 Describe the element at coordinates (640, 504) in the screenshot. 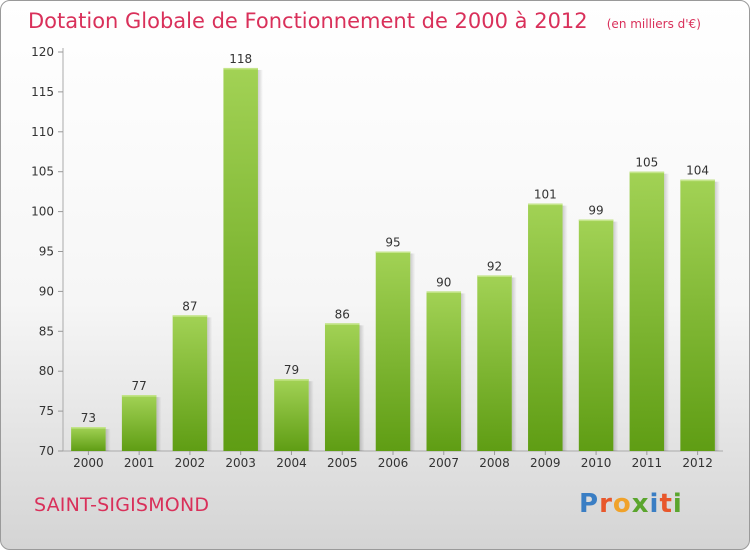

I see `logo-letter: x` at that location.